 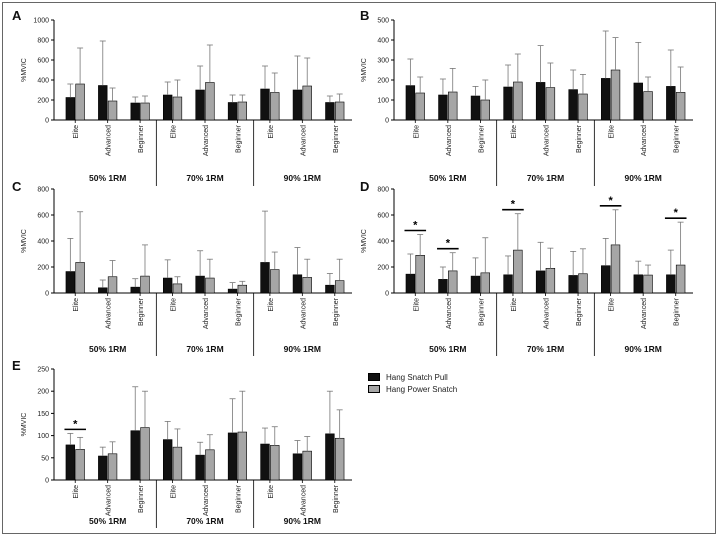 I want to click on y-tick-label: 1000, so click(x=41, y=21).